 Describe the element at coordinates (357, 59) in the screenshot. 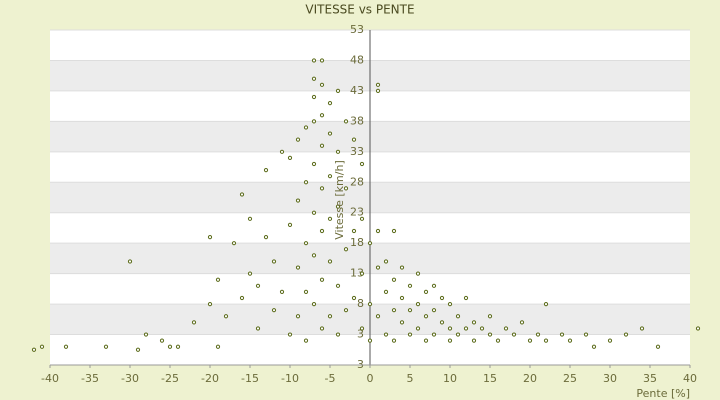

I see `y-tick-label: 48` at that location.